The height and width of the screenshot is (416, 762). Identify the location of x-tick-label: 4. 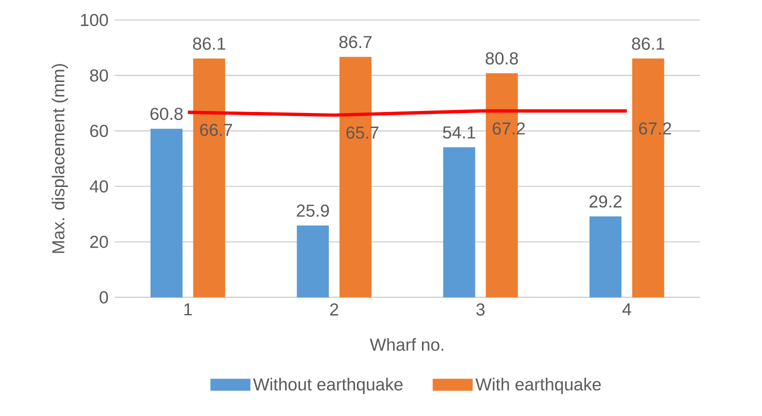
(627, 309).